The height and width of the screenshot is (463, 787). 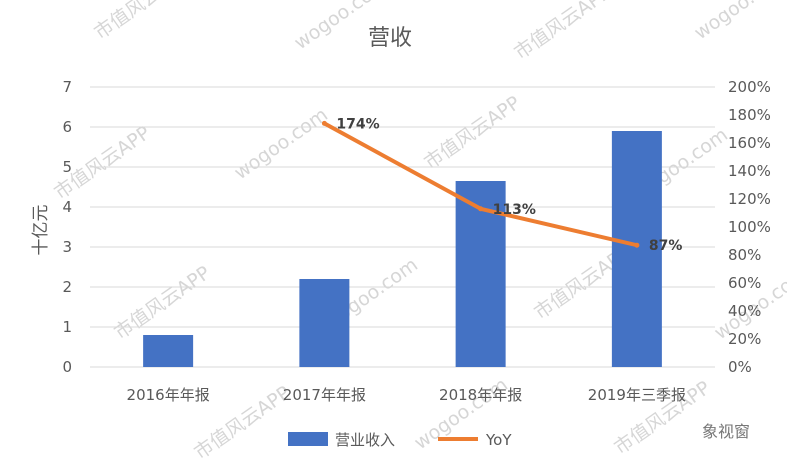 I want to click on left-tick-label: 3, so click(x=67, y=247).